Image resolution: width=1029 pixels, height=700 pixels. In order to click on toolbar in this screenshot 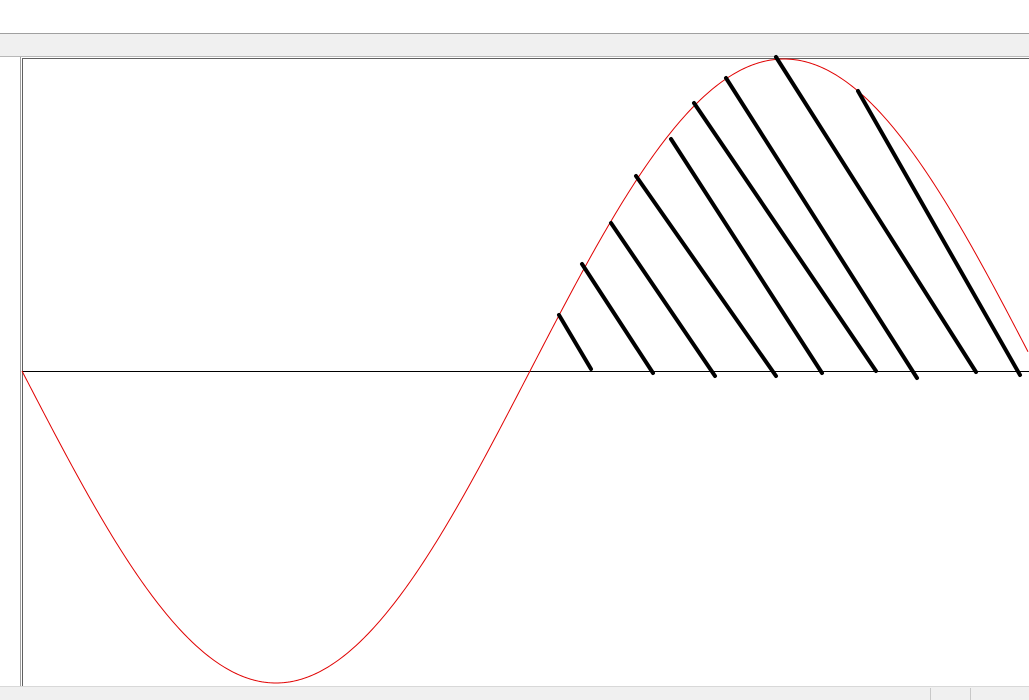, I will do `click(514, 16)`.